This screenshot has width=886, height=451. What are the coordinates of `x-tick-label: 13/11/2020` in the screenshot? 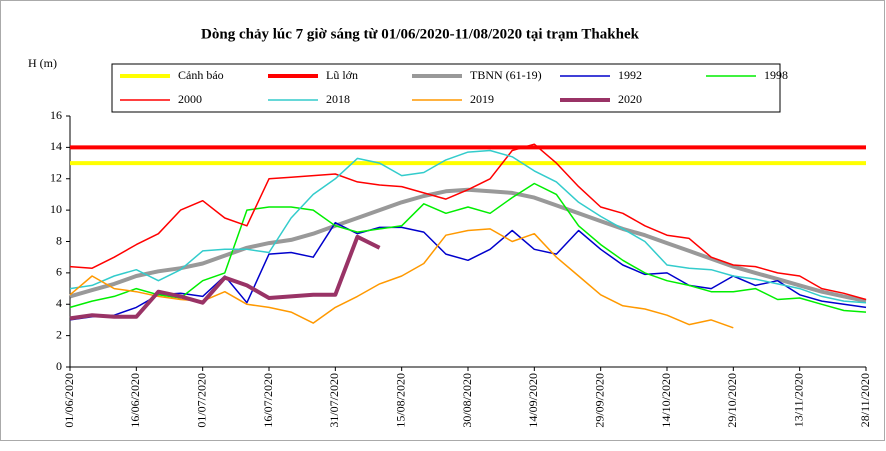 It's located at (798, 400).